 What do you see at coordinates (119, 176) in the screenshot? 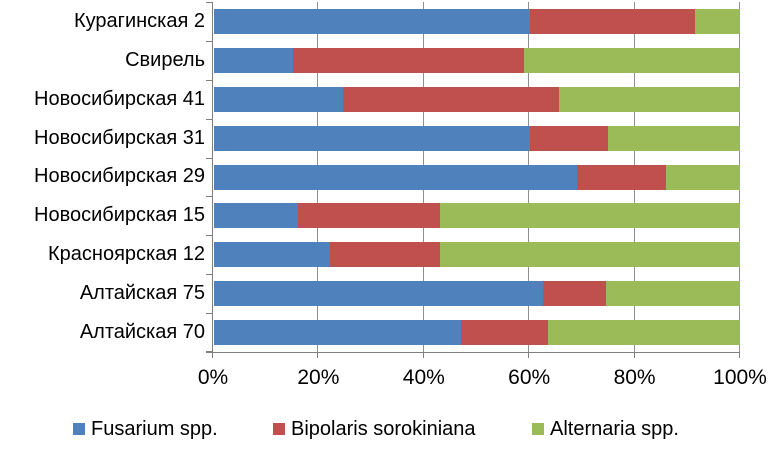
I see `category-label-5: Новосибирская 29` at bounding box center [119, 176].